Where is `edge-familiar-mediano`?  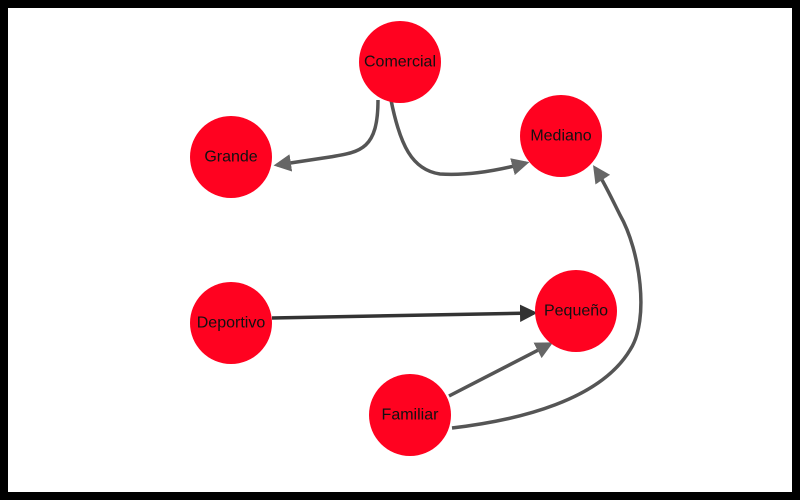 edge-familiar-mediano is located at coordinates (547, 297).